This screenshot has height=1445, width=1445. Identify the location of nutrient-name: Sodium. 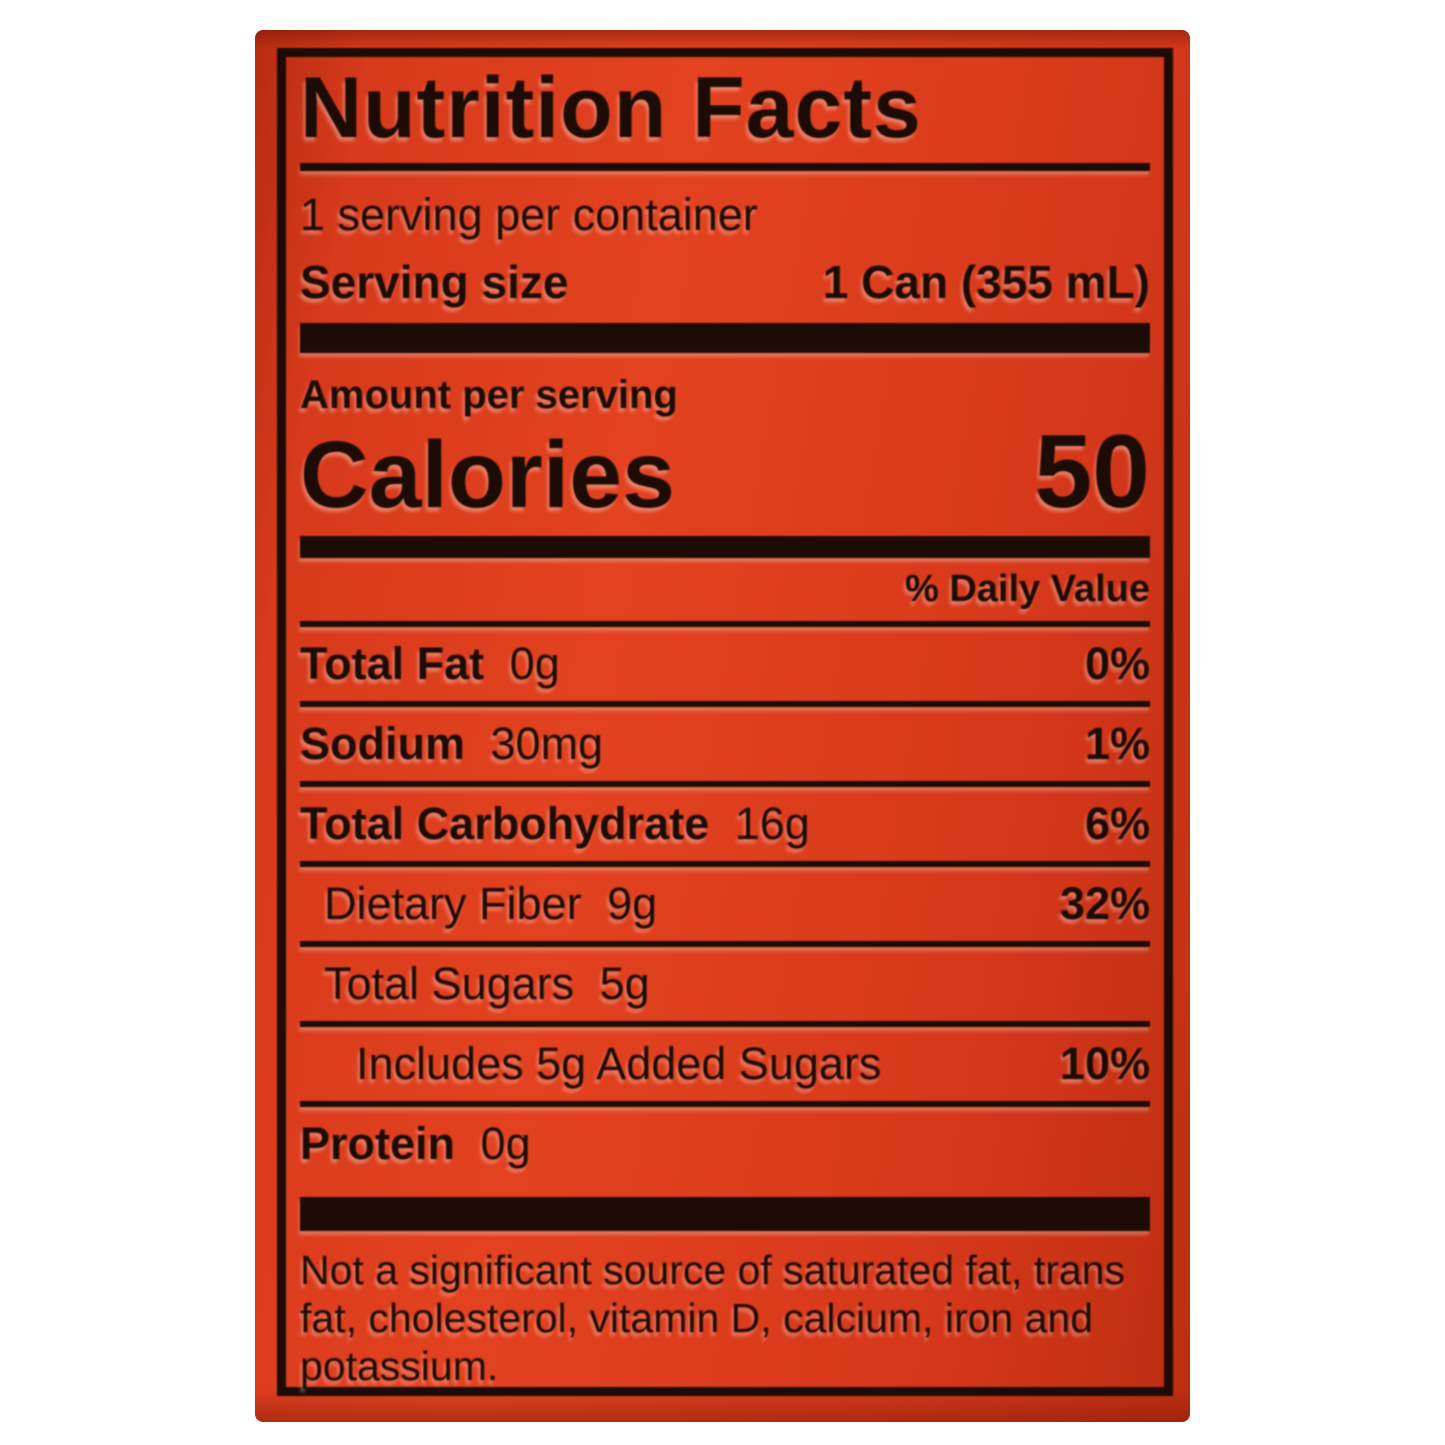
(382, 744).